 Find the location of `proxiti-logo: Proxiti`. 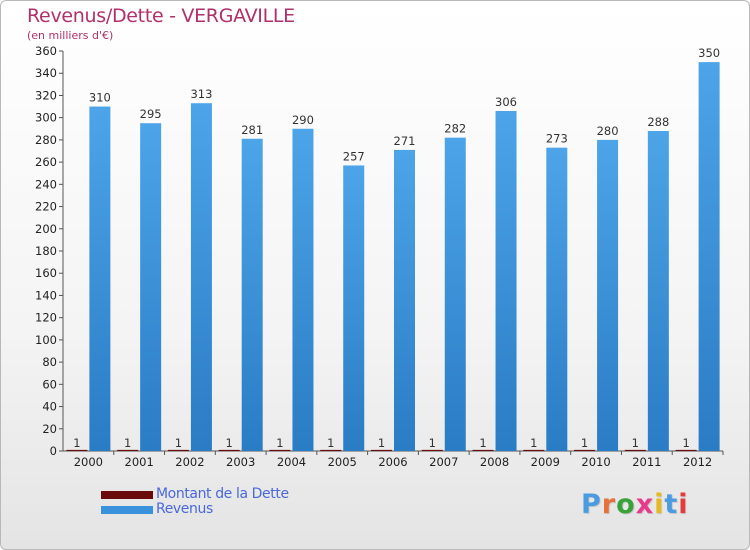

proxiti-logo: Proxiti is located at coordinates (635, 504).